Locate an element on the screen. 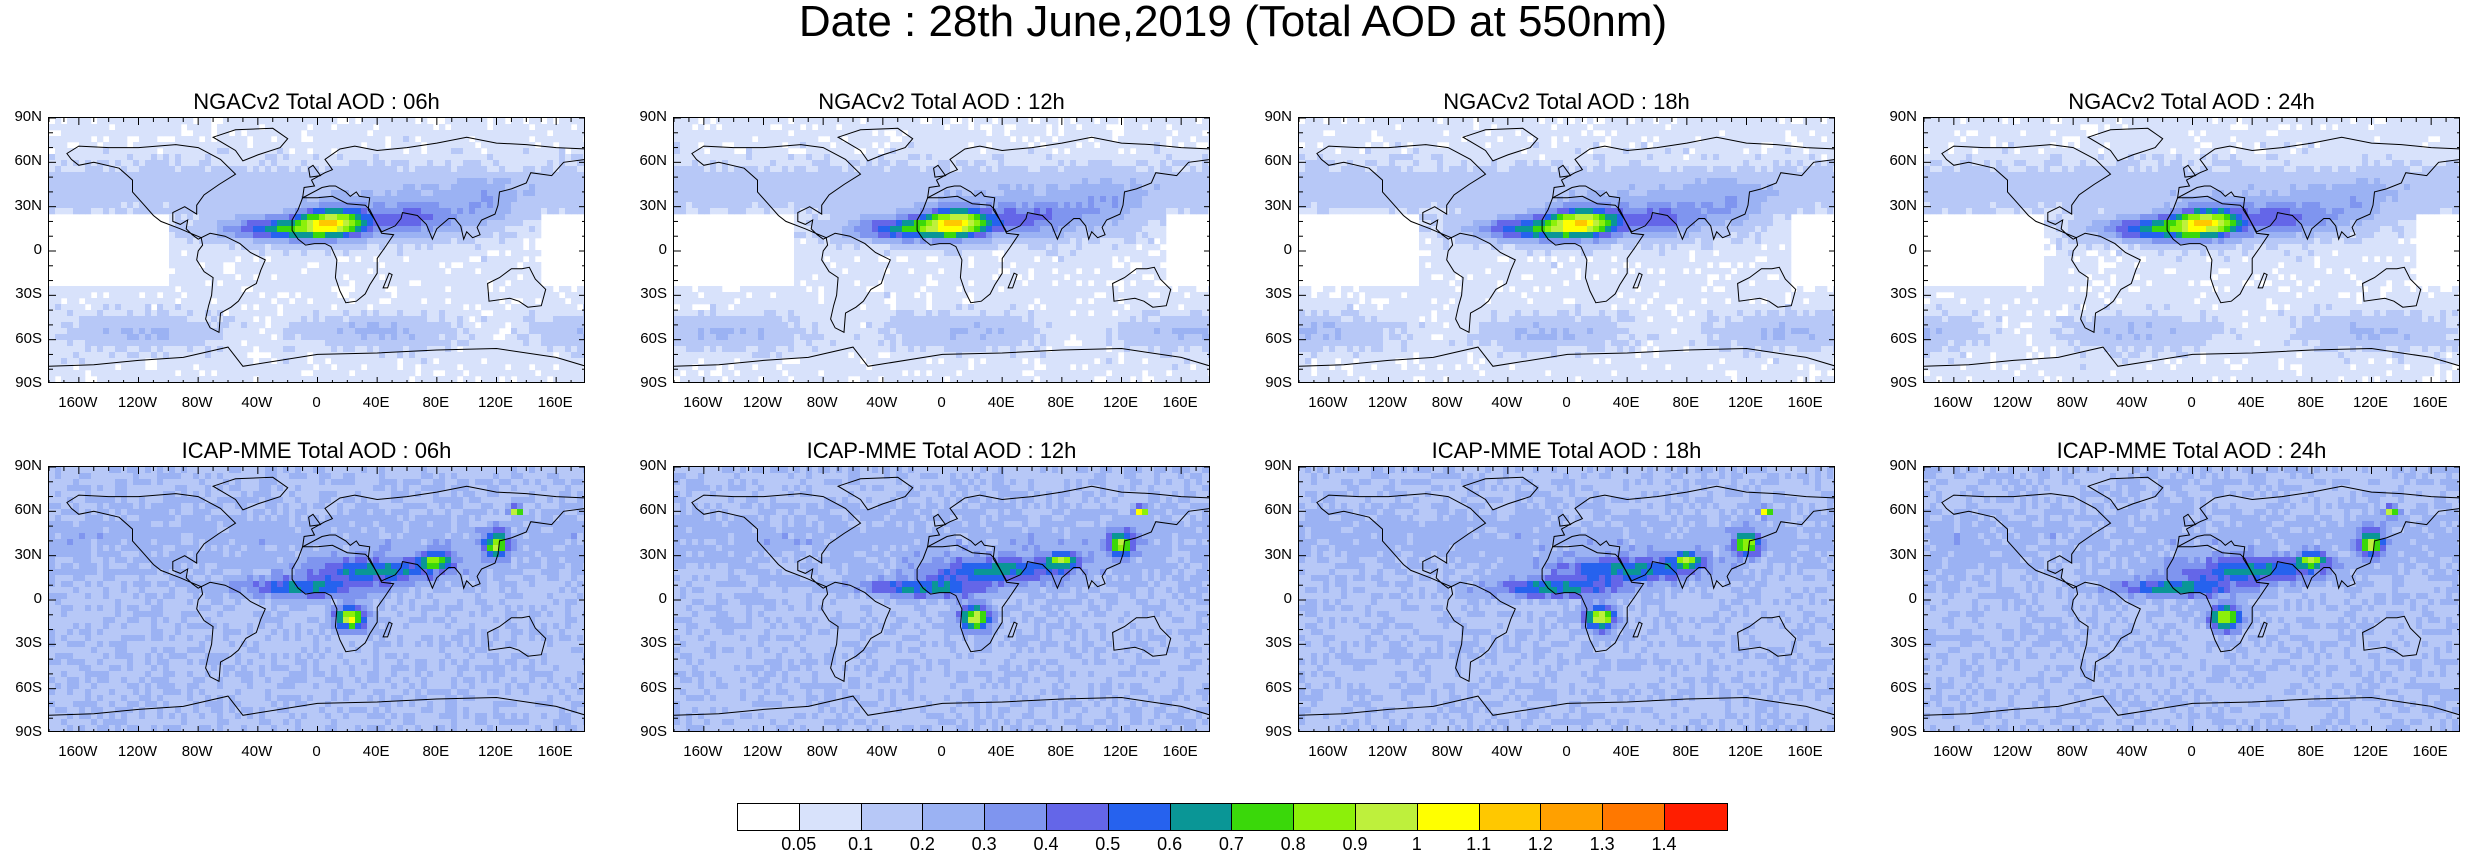 Image resolution: width=2466 pixels, height=854 pixels. panel-title: NGACv2 Total AOD : 12h is located at coordinates (941, 103).